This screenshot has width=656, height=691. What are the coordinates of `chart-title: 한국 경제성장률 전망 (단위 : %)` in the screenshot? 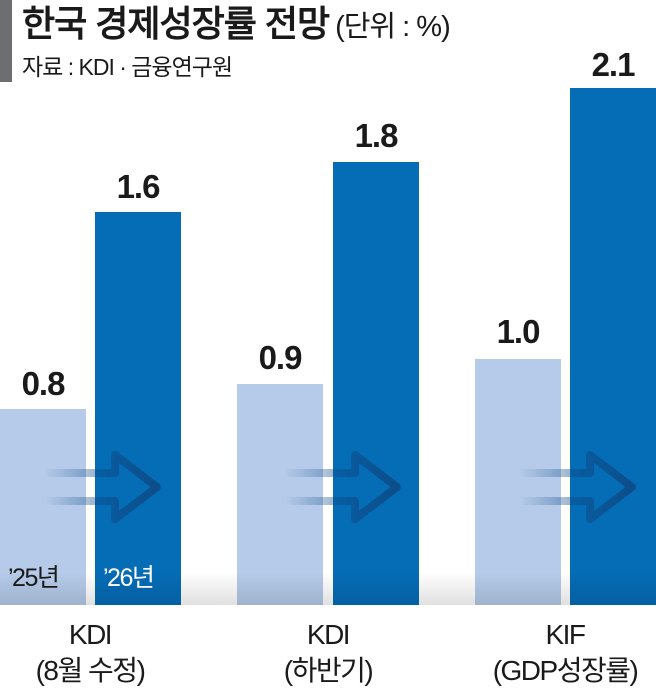 It's located at (236, 25).